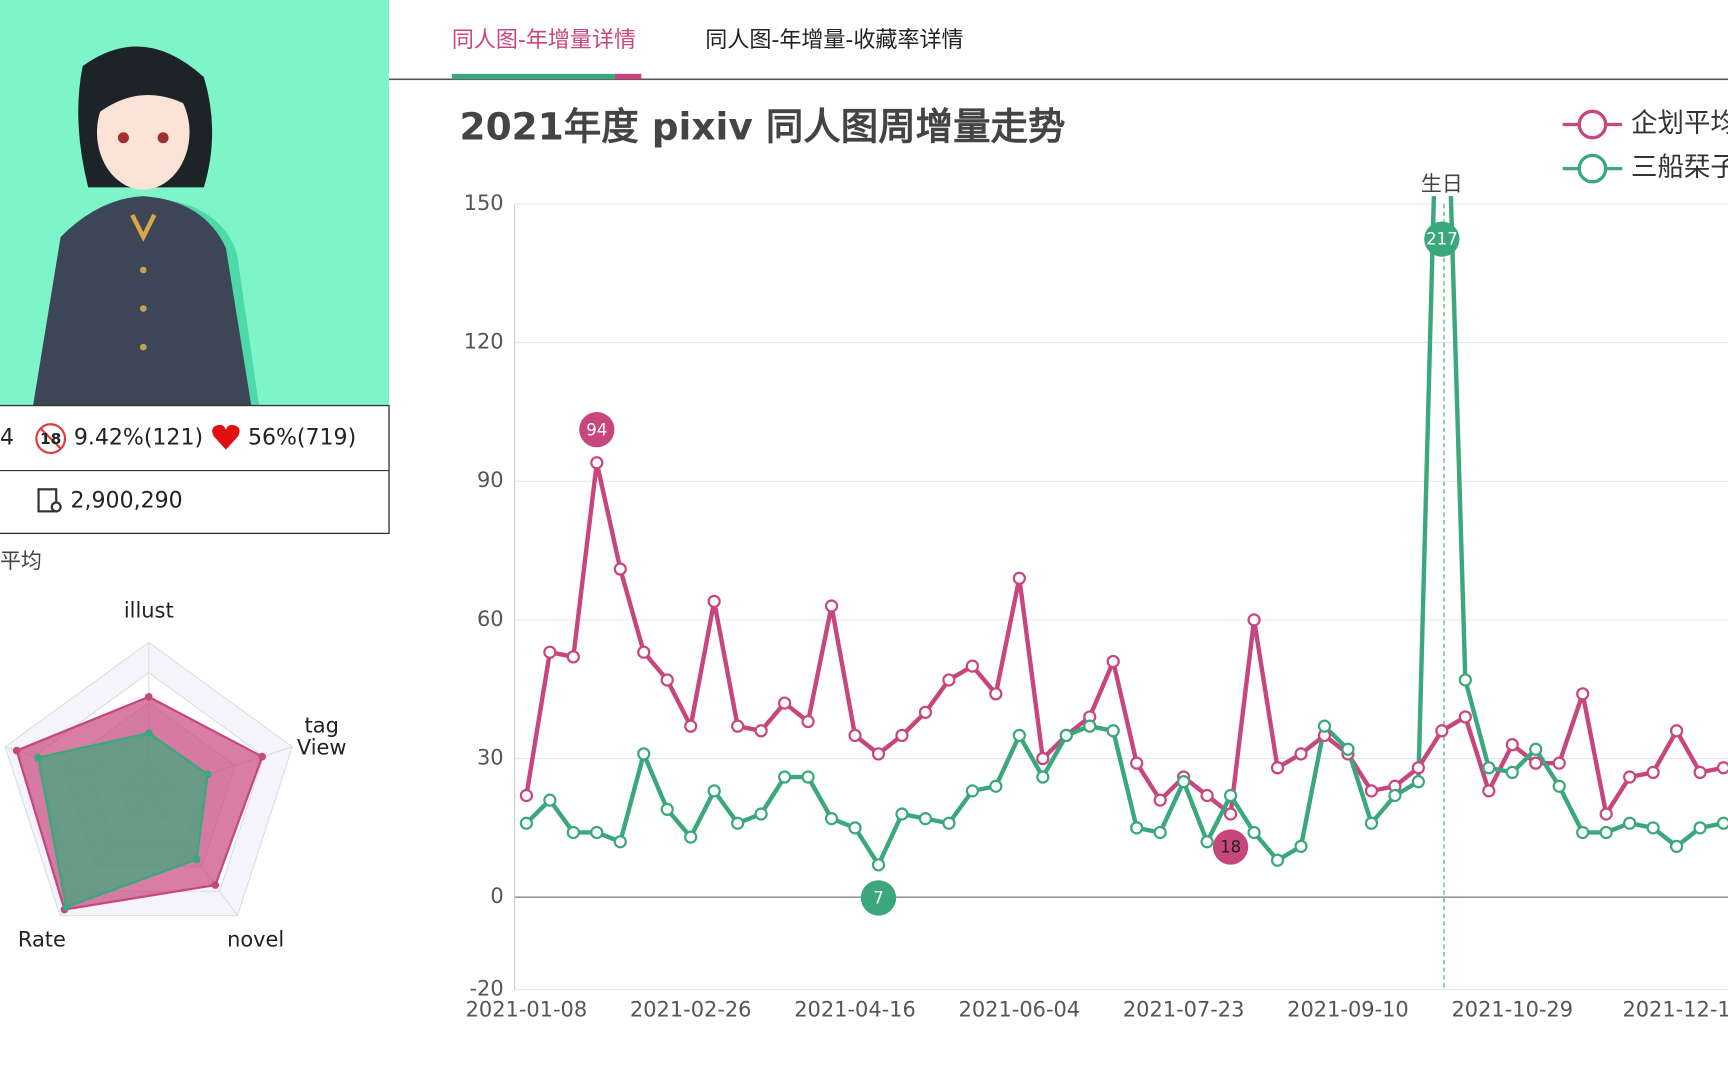 The image size is (1728, 1080). Describe the element at coordinates (855, 1010) in the screenshot. I see `x-tick-label: 2021-04-16` at that location.